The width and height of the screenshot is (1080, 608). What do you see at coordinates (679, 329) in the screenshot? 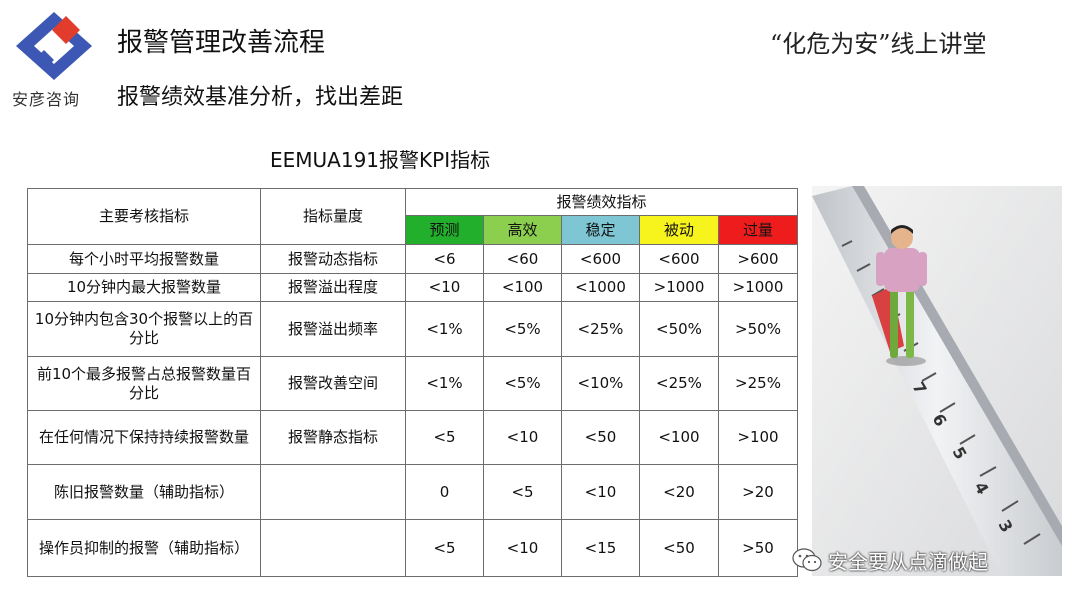
I see `row-value: <50%` at bounding box center [679, 329].